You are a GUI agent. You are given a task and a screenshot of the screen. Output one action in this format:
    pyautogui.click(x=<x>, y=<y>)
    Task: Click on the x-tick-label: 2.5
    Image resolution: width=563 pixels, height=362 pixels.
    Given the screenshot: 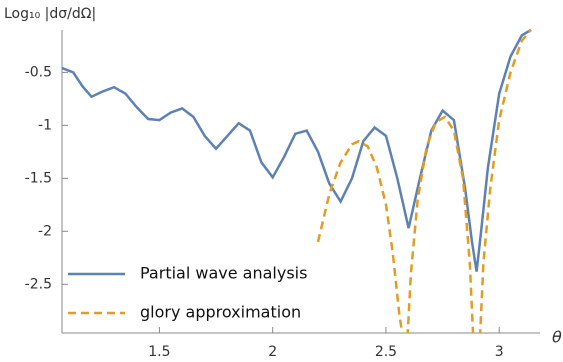 What is the action you would take?
    pyautogui.click(x=386, y=352)
    